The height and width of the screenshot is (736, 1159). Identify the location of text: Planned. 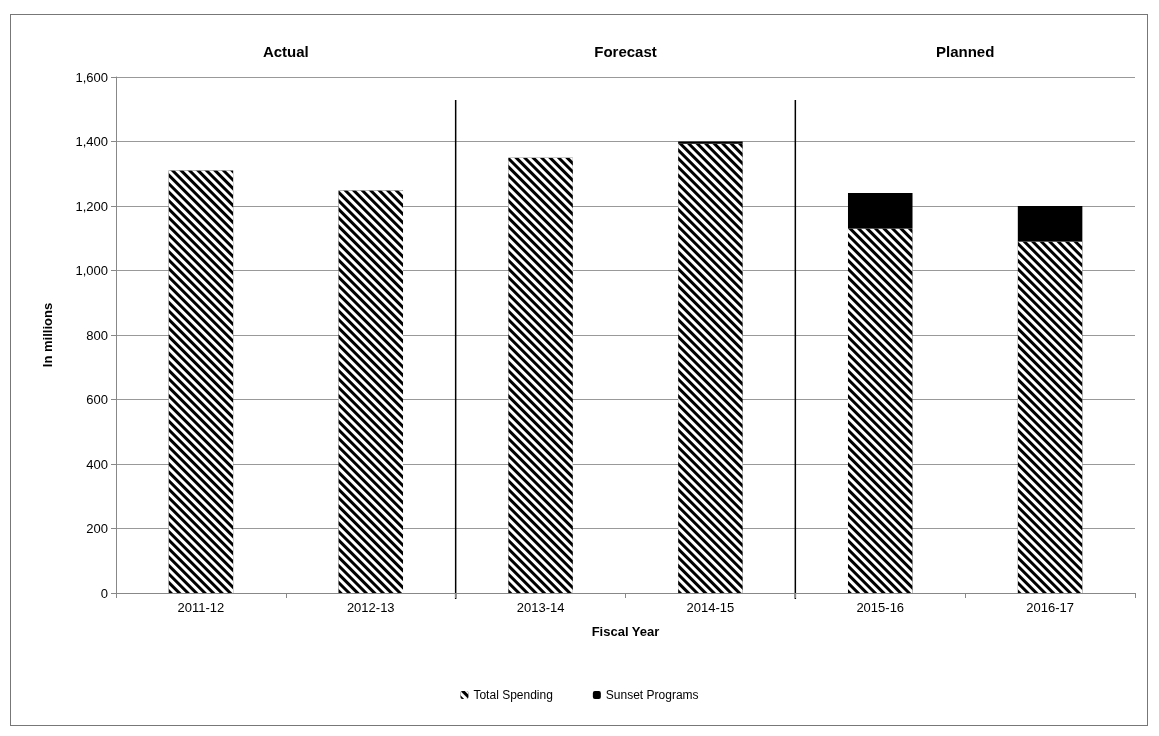
(965, 51).